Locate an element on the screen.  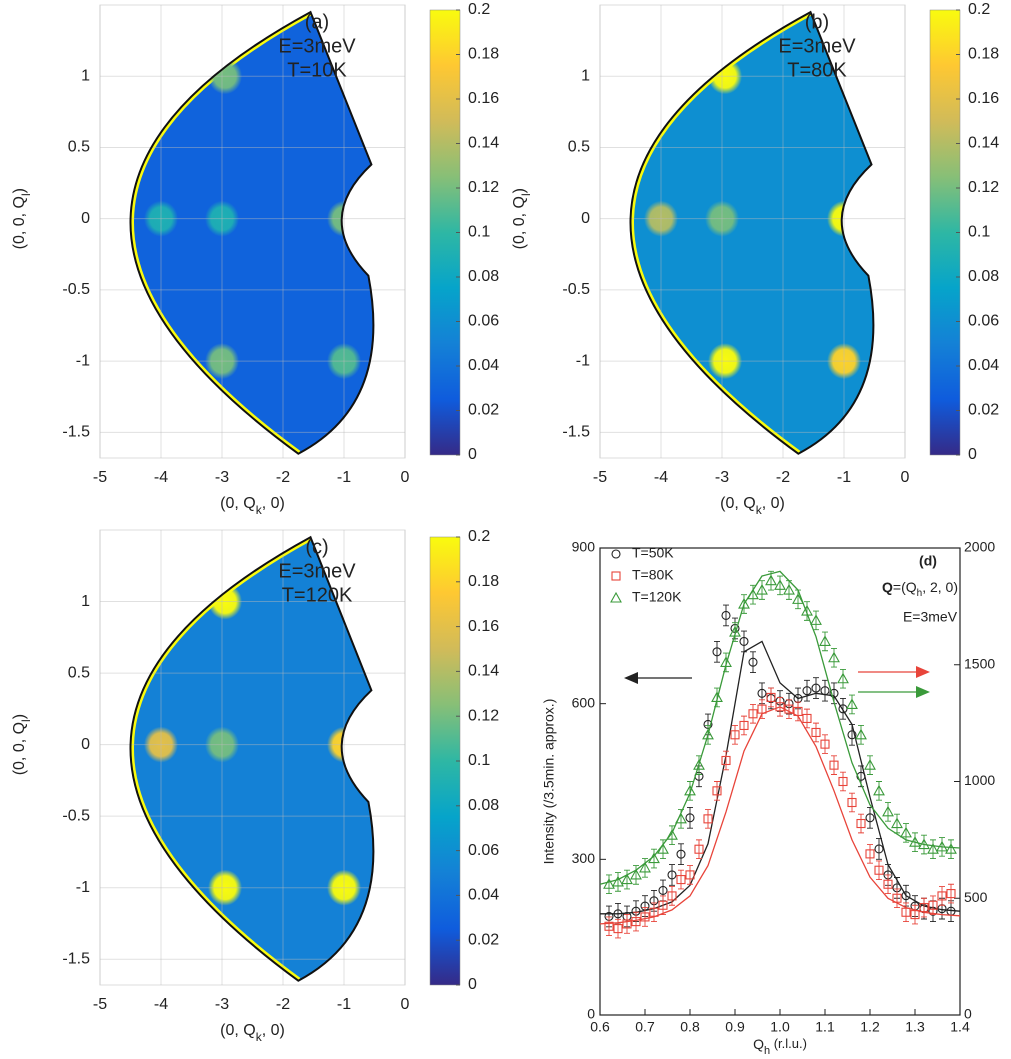
y-tick-label: -0.5 is located at coordinates (76, 289).